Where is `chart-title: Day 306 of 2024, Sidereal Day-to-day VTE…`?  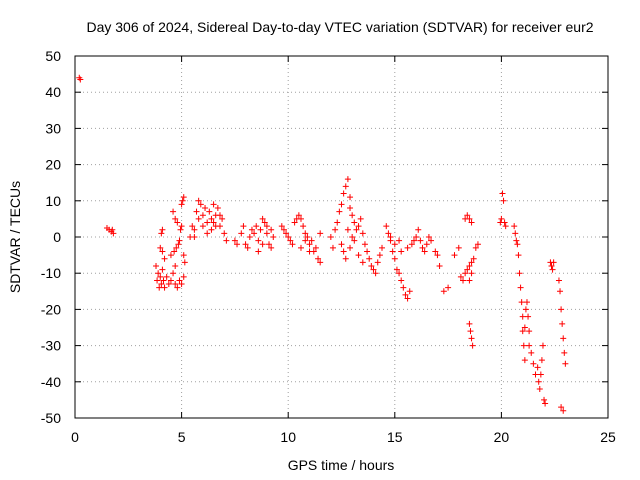
chart-title: Day 306 of 2024, Sidereal Day-to-day VTE… is located at coordinates (339, 27).